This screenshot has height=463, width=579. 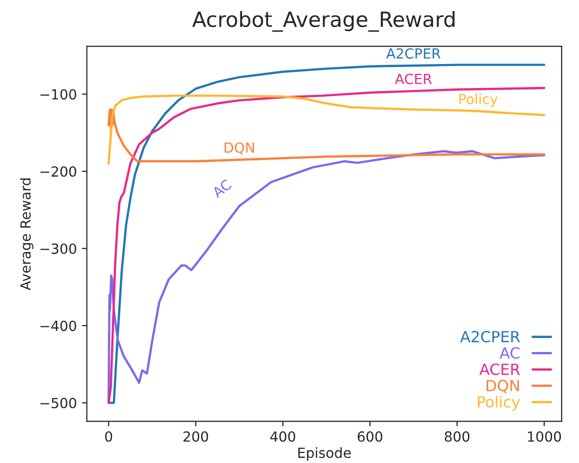 What do you see at coordinates (413, 53) in the screenshot?
I see `annotation: A2CPER` at bounding box center [413, 53].